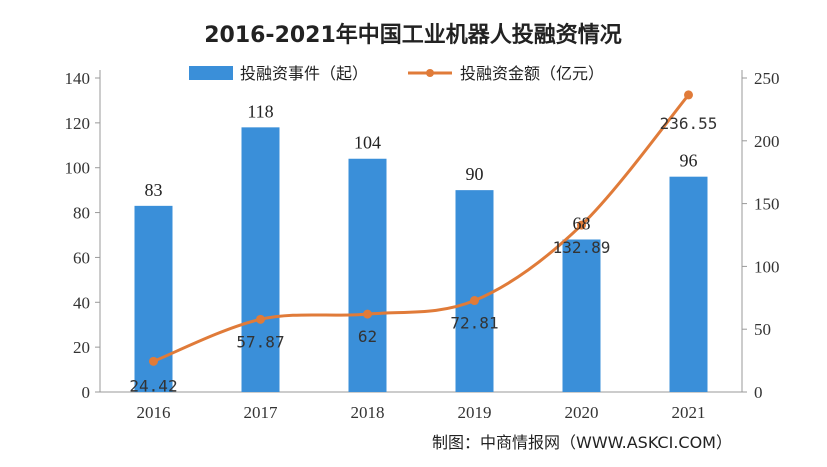 This screenshot has width=827, height=467. What do you see at coordinates (396, 73) in the screenshot?
I see `legend: 投融资事件（起） 投融资金额（亿元）` at bounding box center [396, 73].